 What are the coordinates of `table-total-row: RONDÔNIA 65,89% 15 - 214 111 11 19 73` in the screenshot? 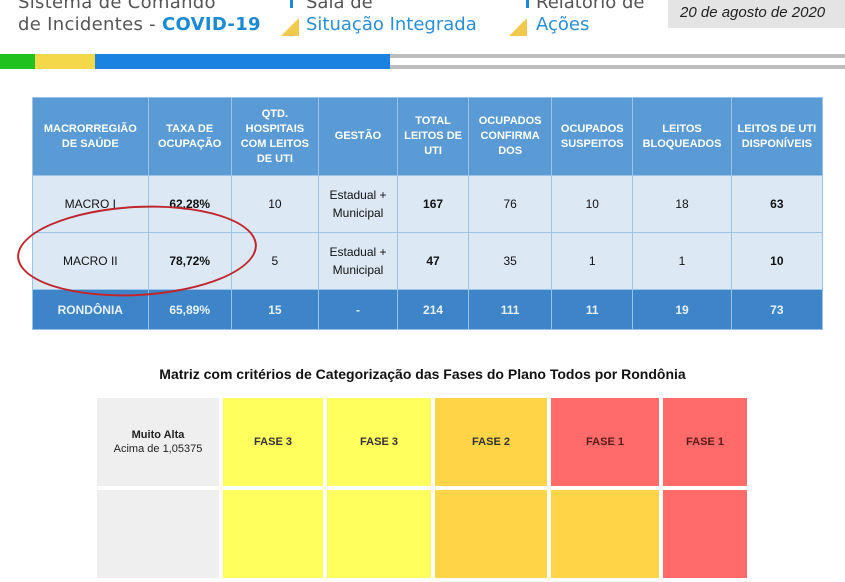 It's located at (428, 309).